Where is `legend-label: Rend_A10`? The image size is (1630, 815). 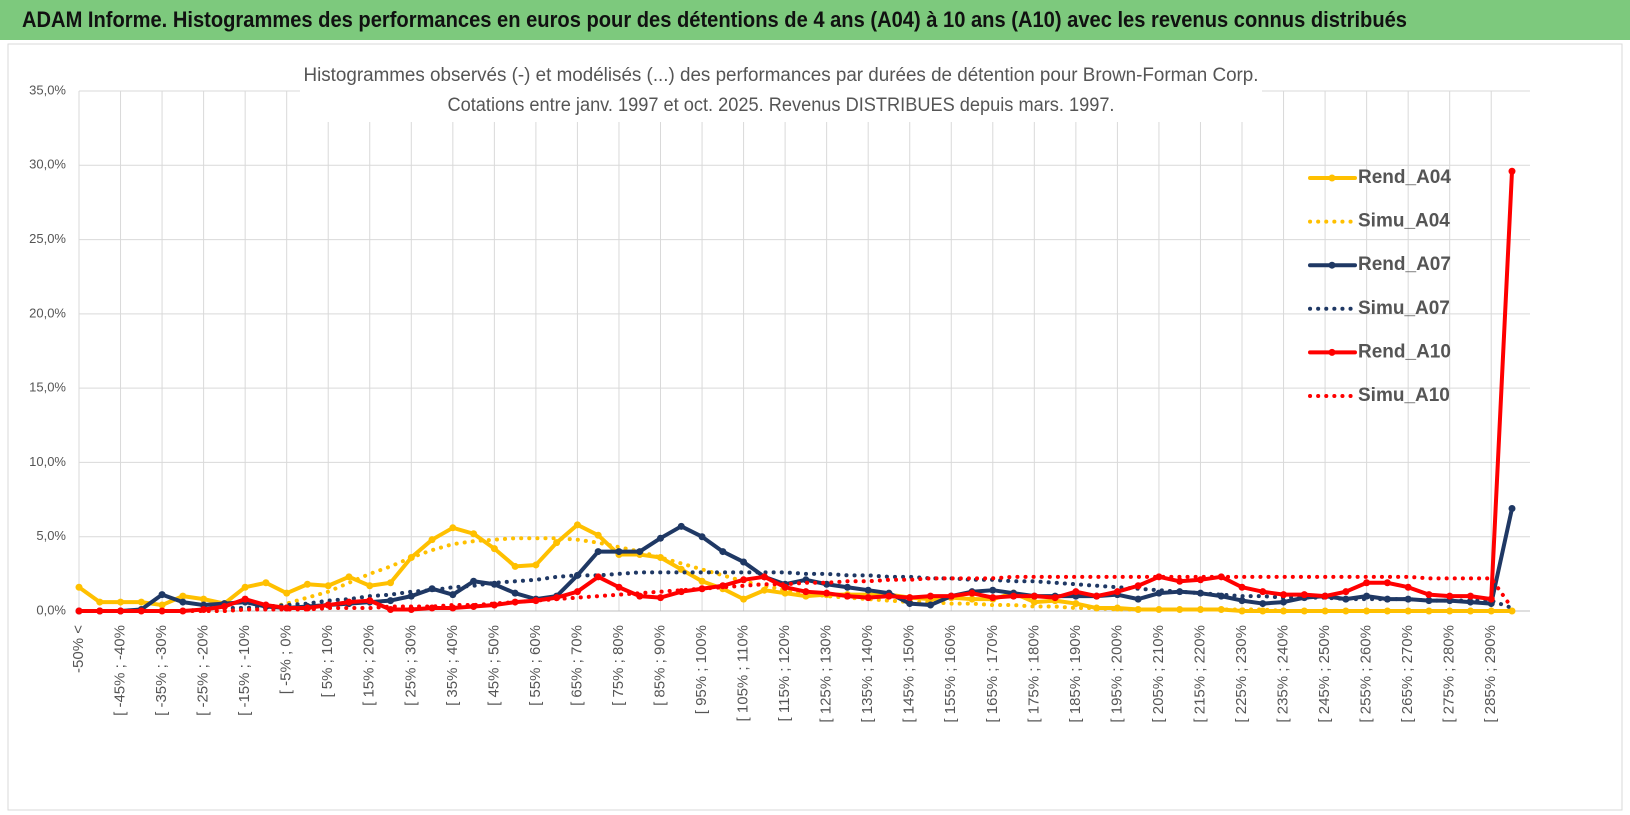
legend-label: Rend_A10 is located at coordinates (1404, 351).